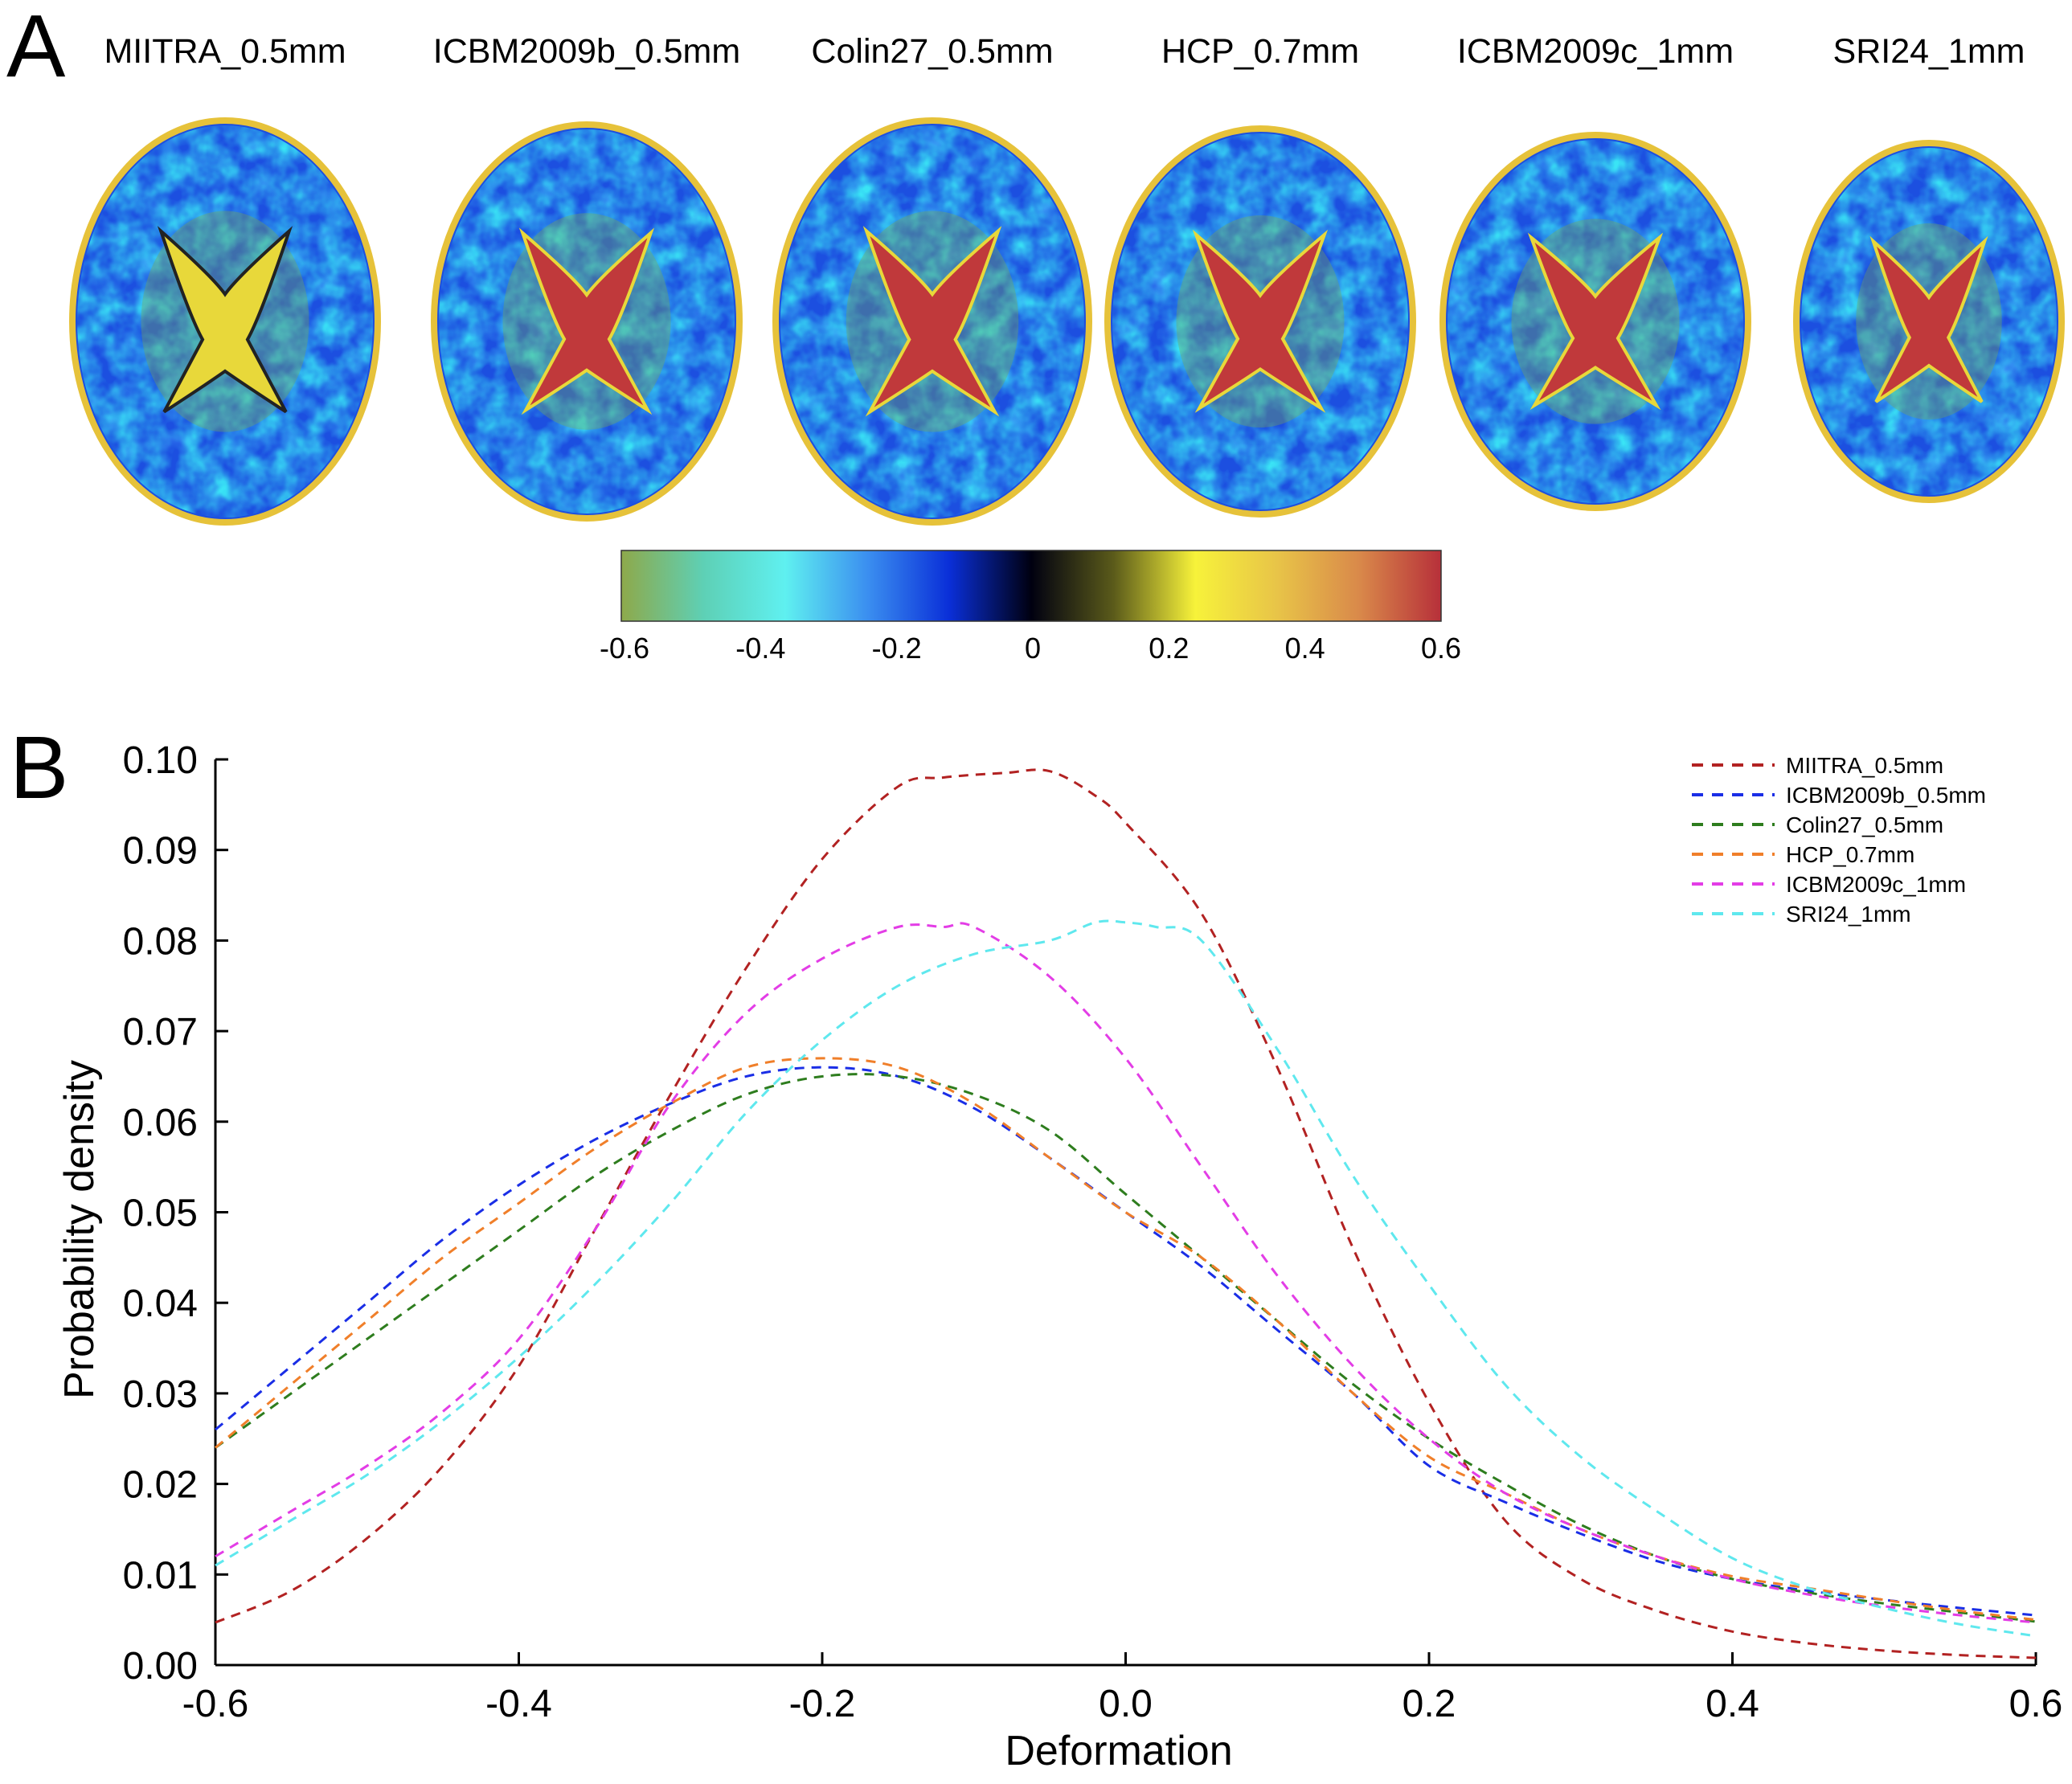 The image size is (2072, 1784). Describe the element at coordinates (586, 51) in the screenshot. I see `atlas-label: ICBM2009b_0.5mm` at that location.